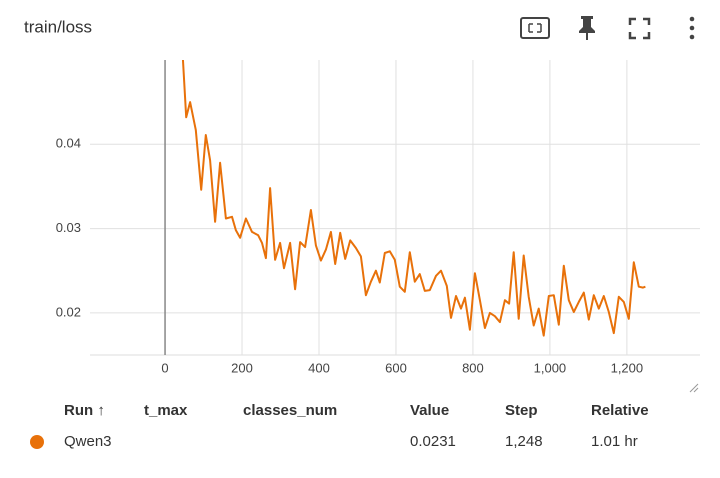  What do you see at coordinates (242, 367) in the screenshot?
I see `x-tick-label: 200` at bounding box center [242, 367].